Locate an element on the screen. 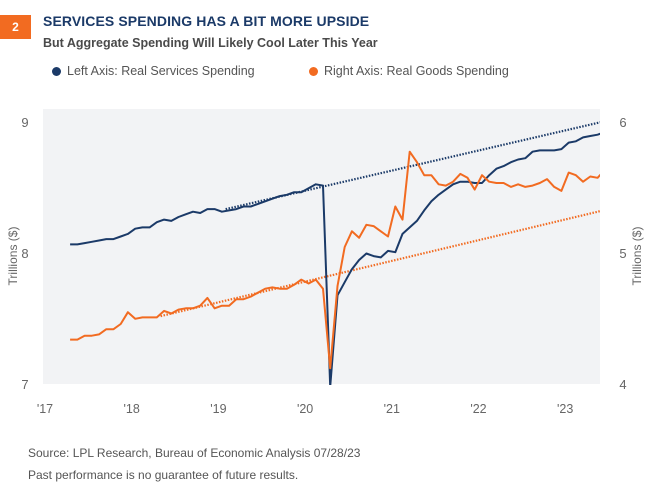 This screenshot has height=502, width=650. x-tick-label: '19 is located at coordinates (218, 409).